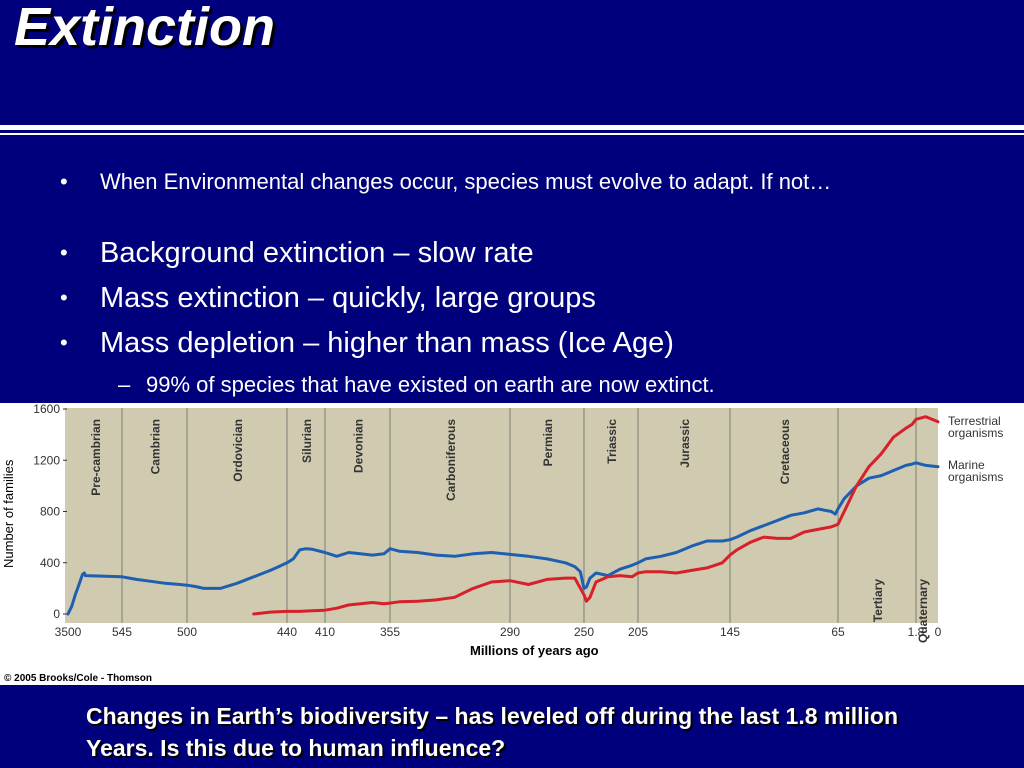 Image resolution: width=1024 pixels, height=768 pixels. What do you see at coordinates (938, 632) in the screenshot?
I see `x-tick-label: 0` at bounding box center [938, 632].